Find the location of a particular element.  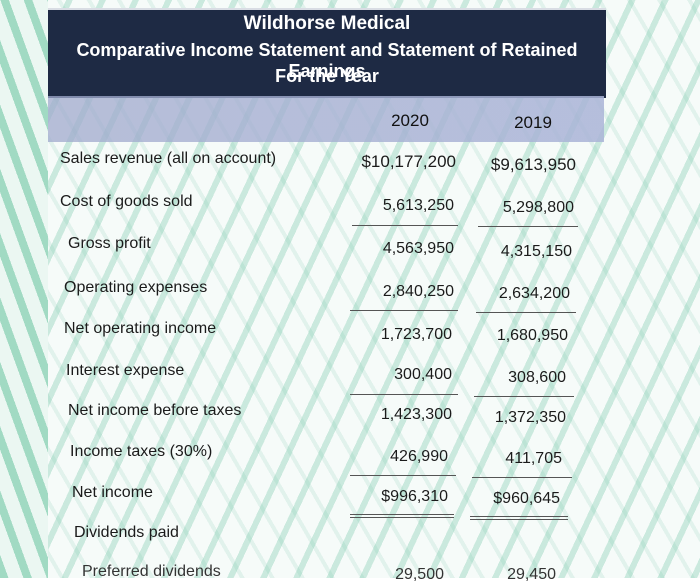

double-underline-2020-net-income-b is located at coordinates (402, 517).